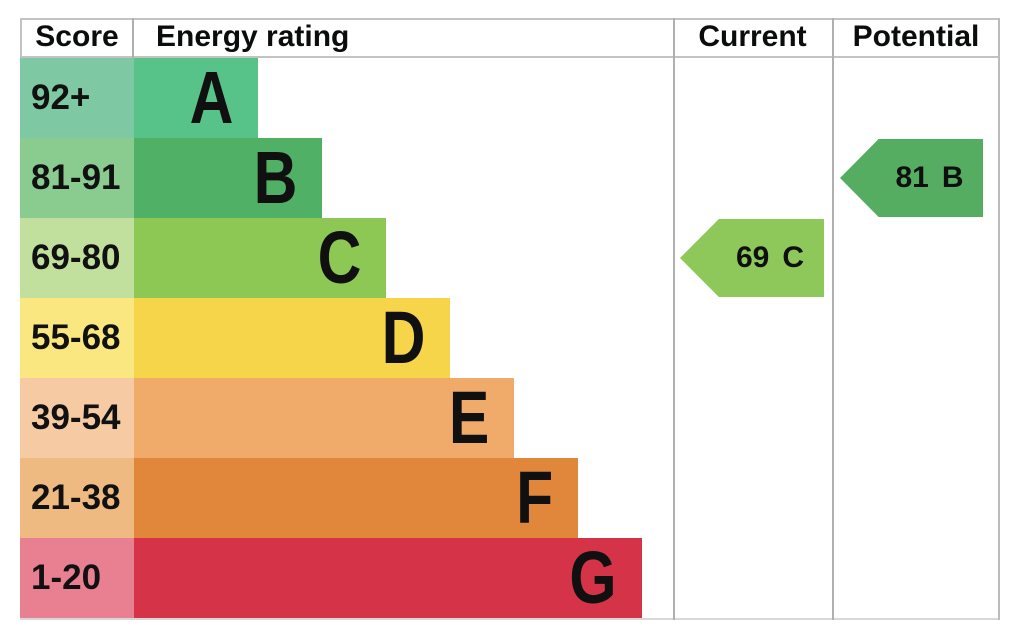 The image size is (1024, 644). Describe the element at coordinates (833, 319) in the screenshot. I see `grid-line-potential-divider` at that location.